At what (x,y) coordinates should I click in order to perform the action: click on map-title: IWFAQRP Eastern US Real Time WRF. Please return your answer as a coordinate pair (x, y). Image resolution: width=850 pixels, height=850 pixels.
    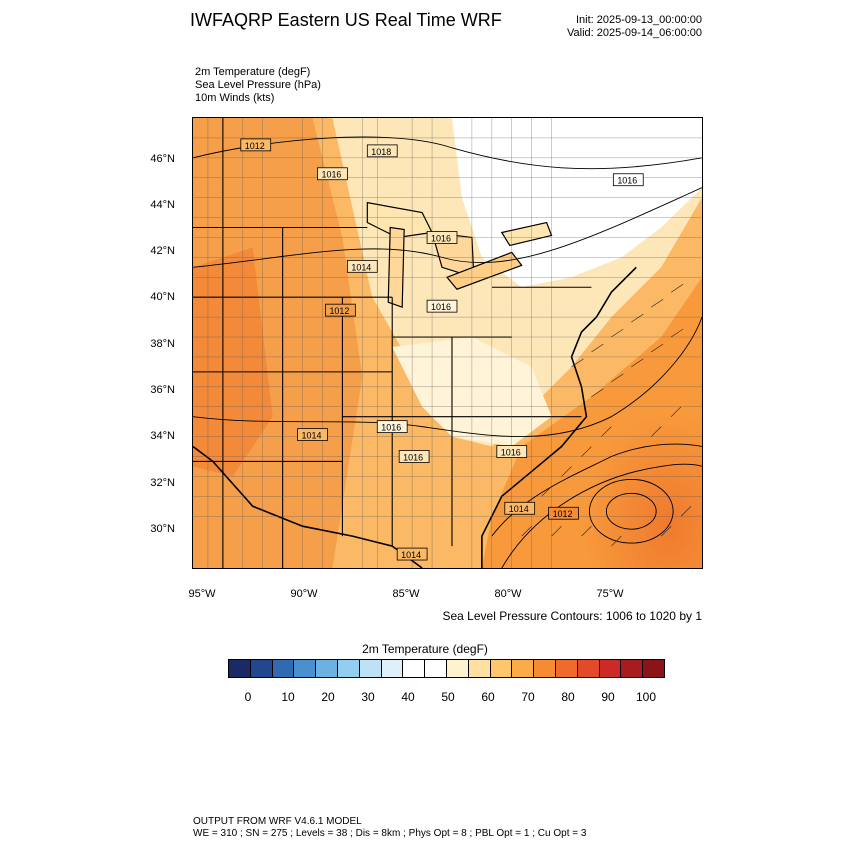
    Looking at the image, I should click on (346, 20).